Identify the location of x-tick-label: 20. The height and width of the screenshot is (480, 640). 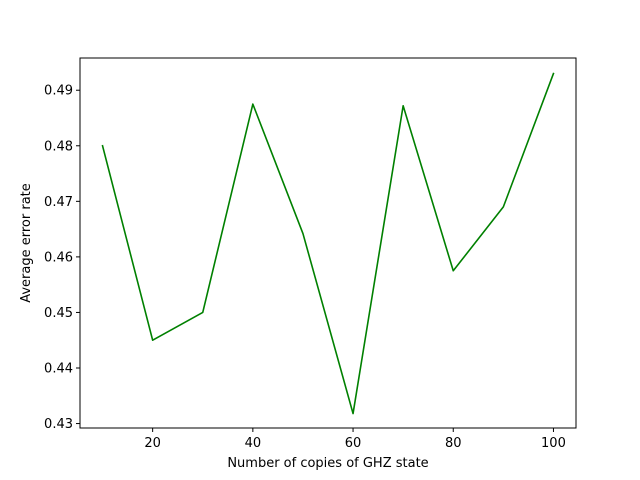
(152, 443).